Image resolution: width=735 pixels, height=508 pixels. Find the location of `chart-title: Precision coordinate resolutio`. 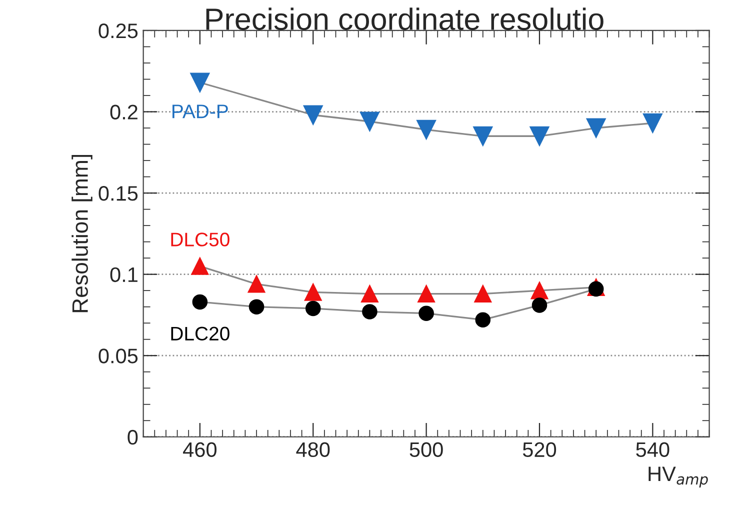

chart-title: Precision coordinate resolutio is located at coordinates (405, 19).